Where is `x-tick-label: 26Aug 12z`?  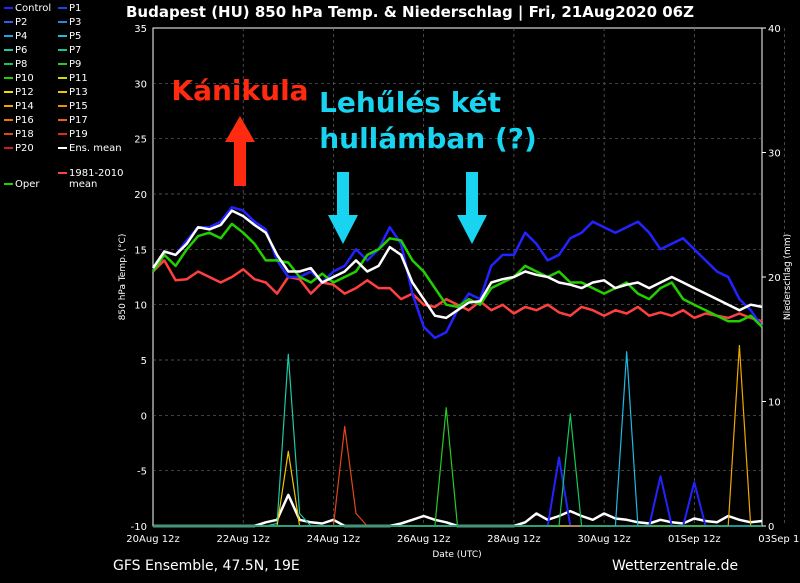
x-tick-label: 26Aug 12z is located at coordinates (423, 539).